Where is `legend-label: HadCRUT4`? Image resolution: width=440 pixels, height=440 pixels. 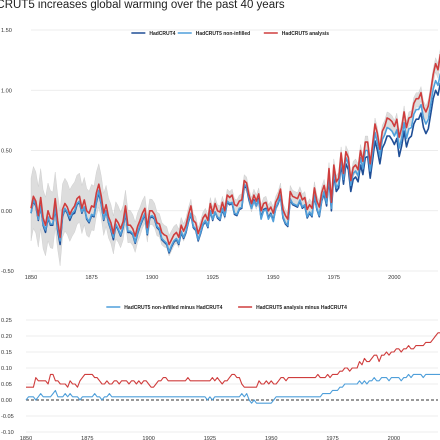 legend-label: HadCRUT4 is located at coordinates (162, 34).